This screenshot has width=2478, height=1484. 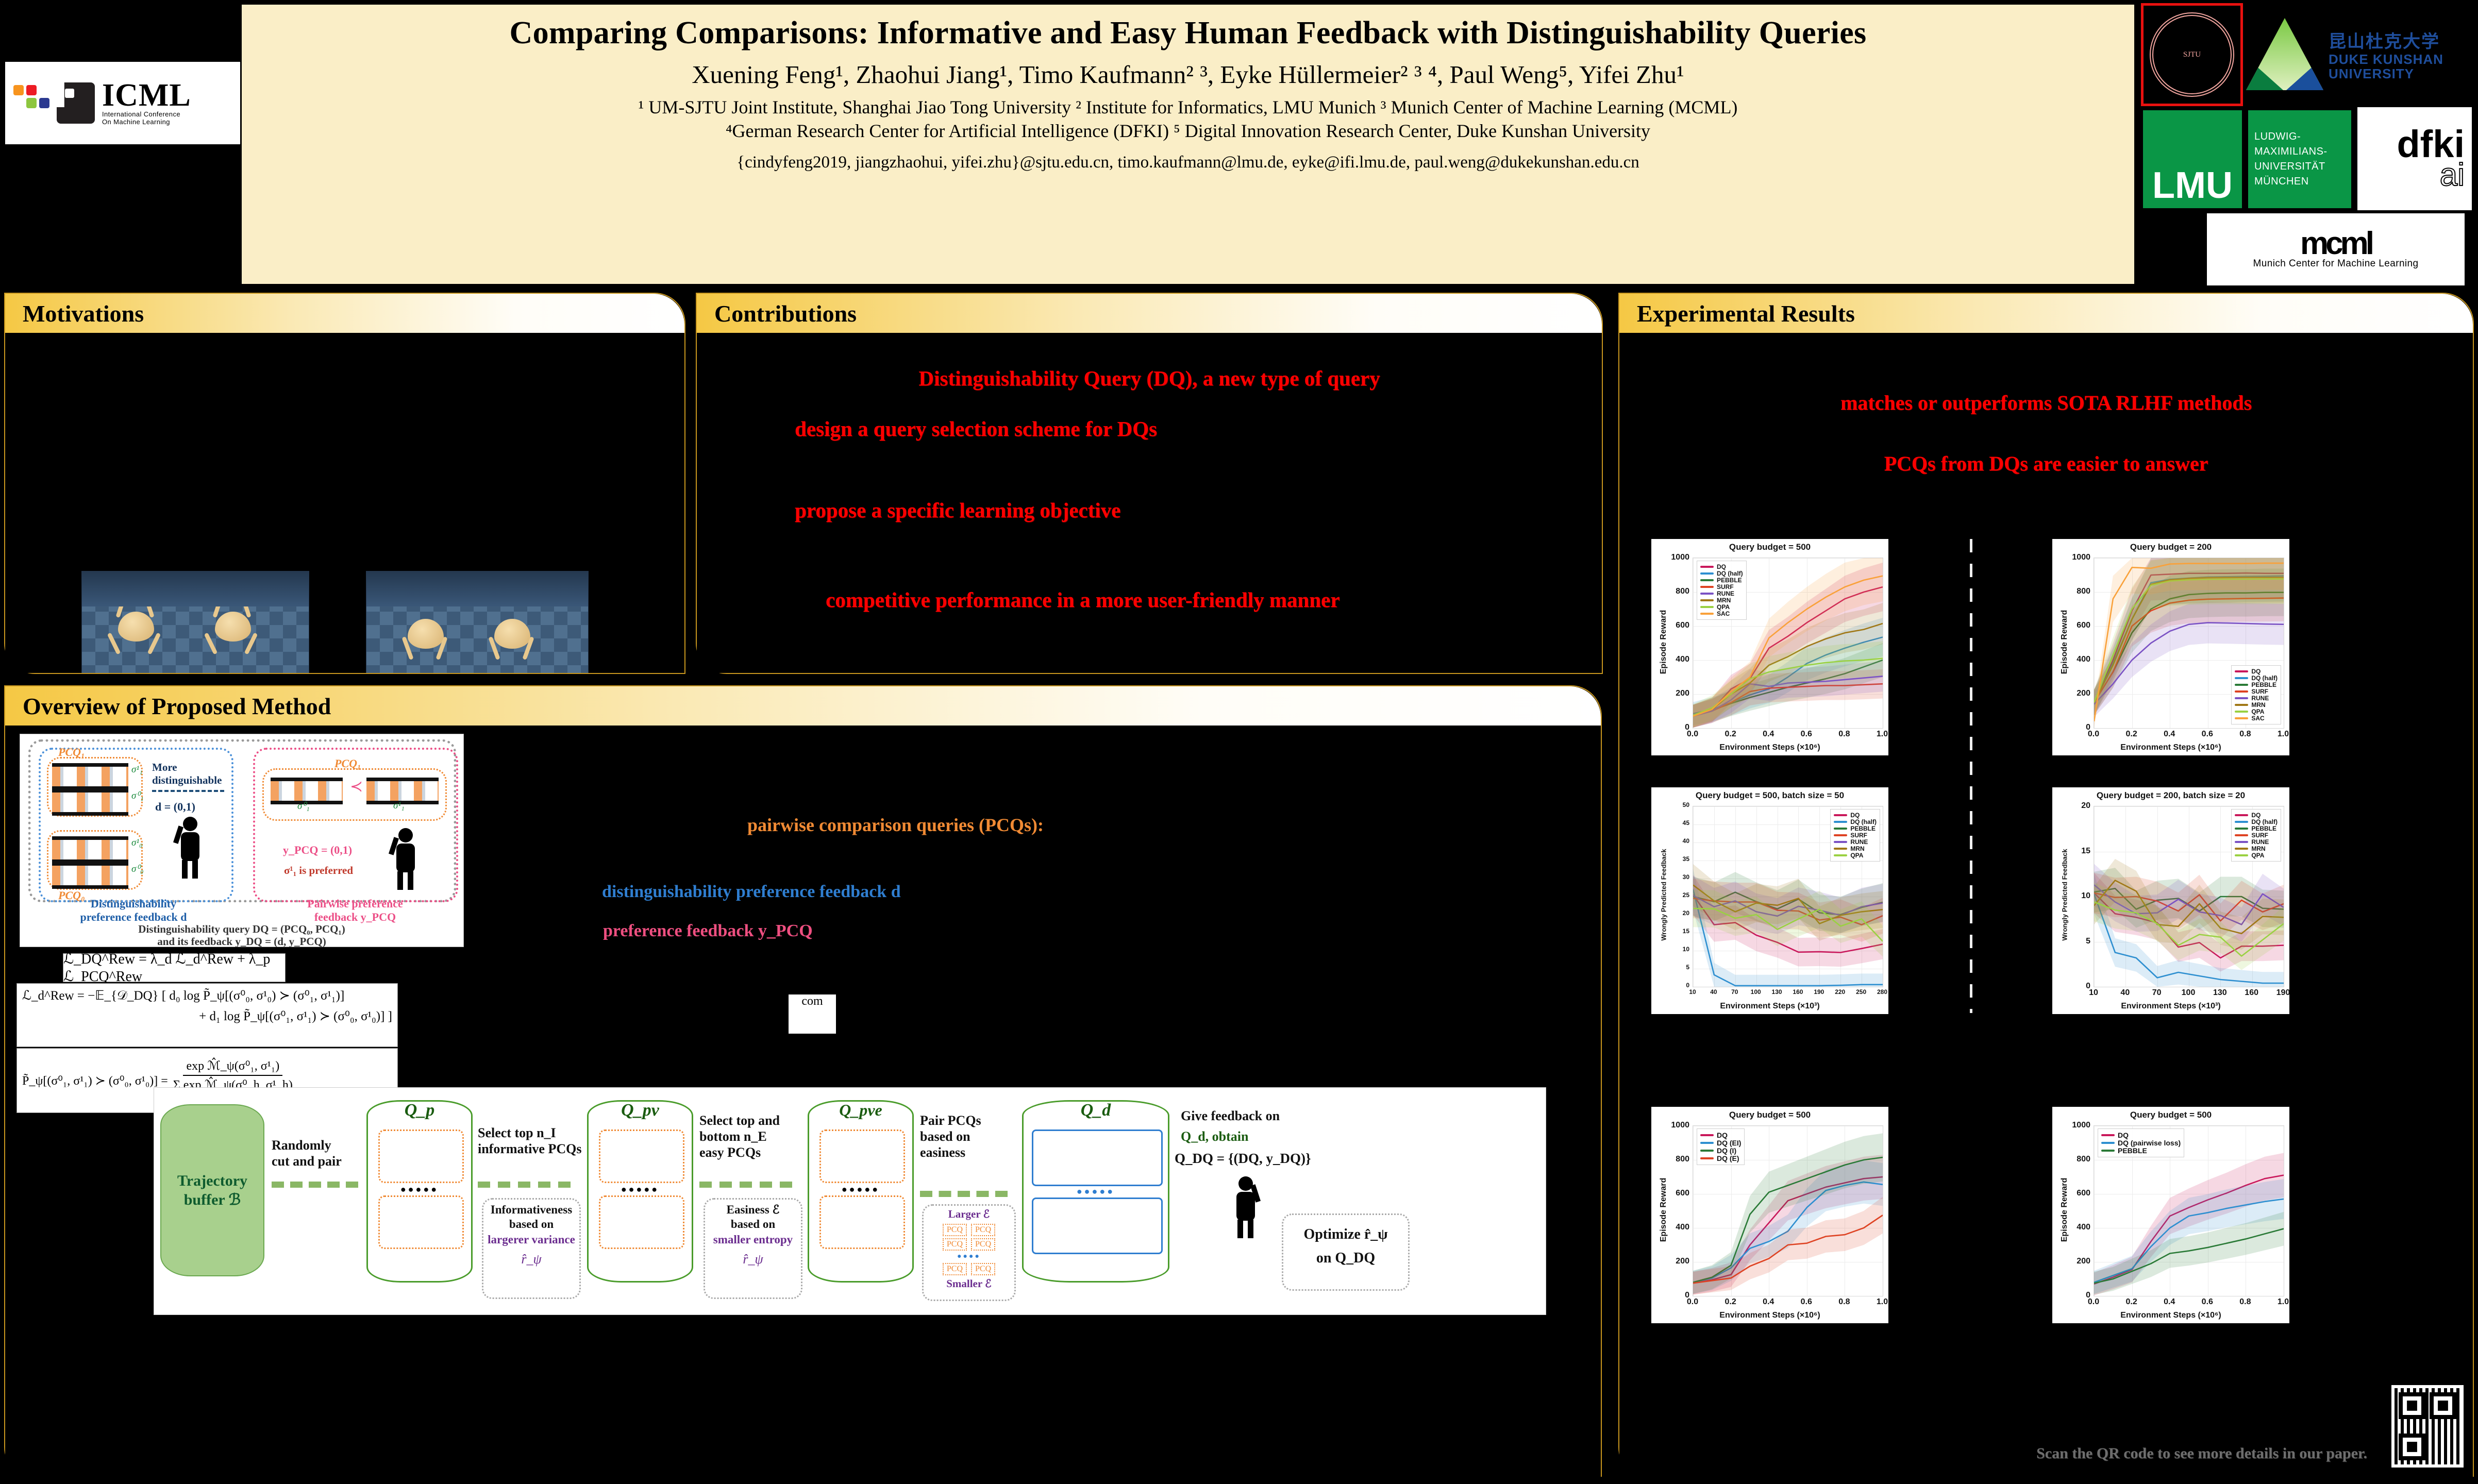 I want to click on chart-legend-label: DQ (half), so click(x=2264, y=678).